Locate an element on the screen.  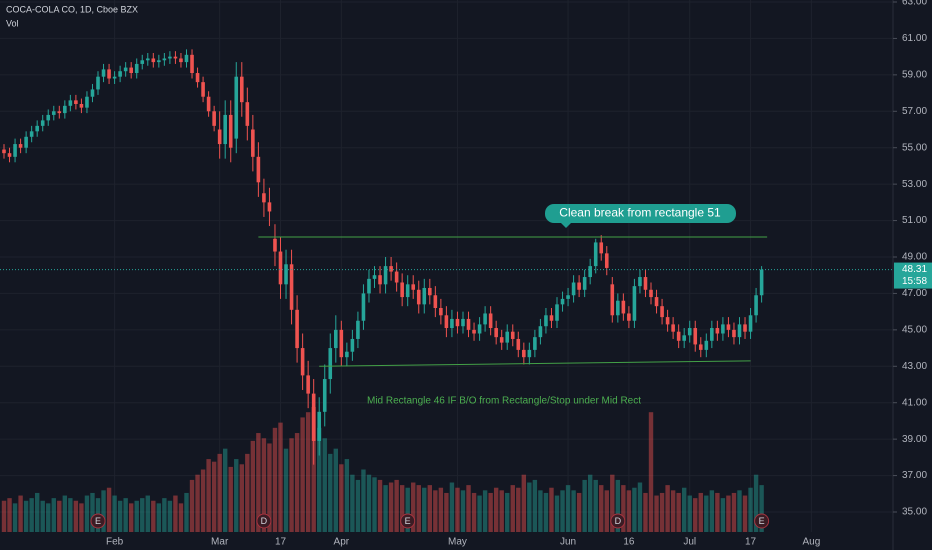
x-tick-label: Feb is located at coordinates (115, 542).